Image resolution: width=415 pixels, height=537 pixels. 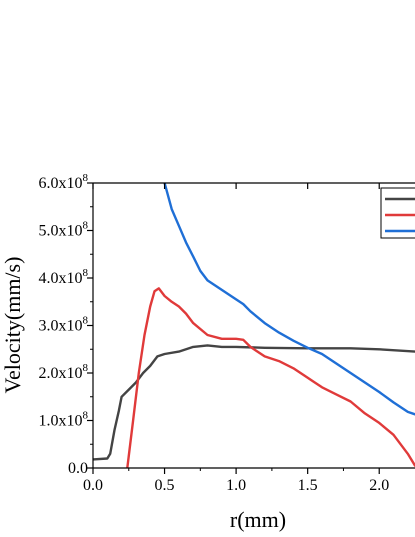 What do you see at coordinates (64, 325) in the screenshot?
I see `y-tick-label: 3.0x10⁸` at bounding box center [64, 325].